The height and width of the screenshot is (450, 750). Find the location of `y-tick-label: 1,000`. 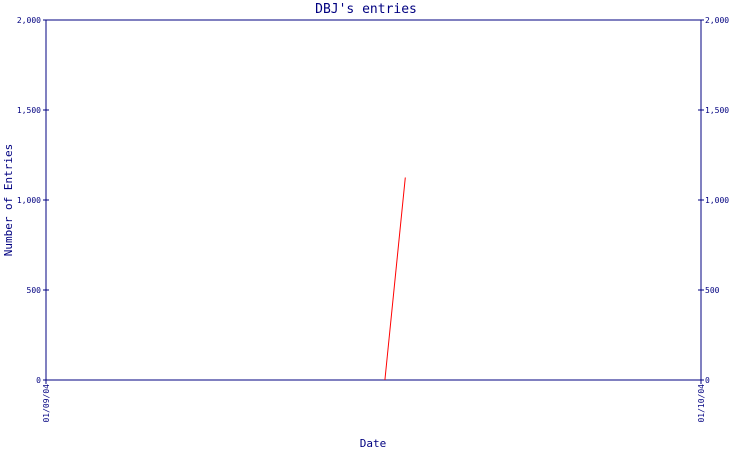

y-tick-label: 1,000 is located at coordinates (29, 200).